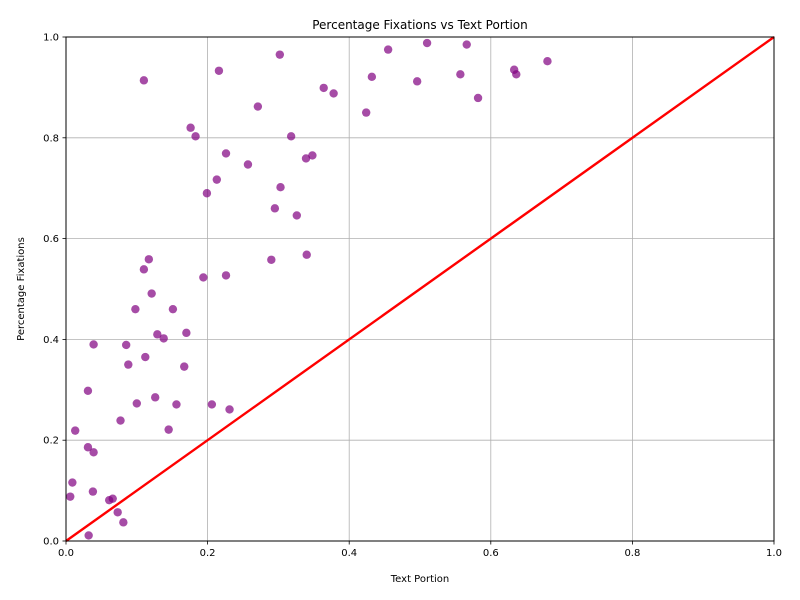  I want to click on y-axis-label: Percentage Fixations, so click(21, 289).